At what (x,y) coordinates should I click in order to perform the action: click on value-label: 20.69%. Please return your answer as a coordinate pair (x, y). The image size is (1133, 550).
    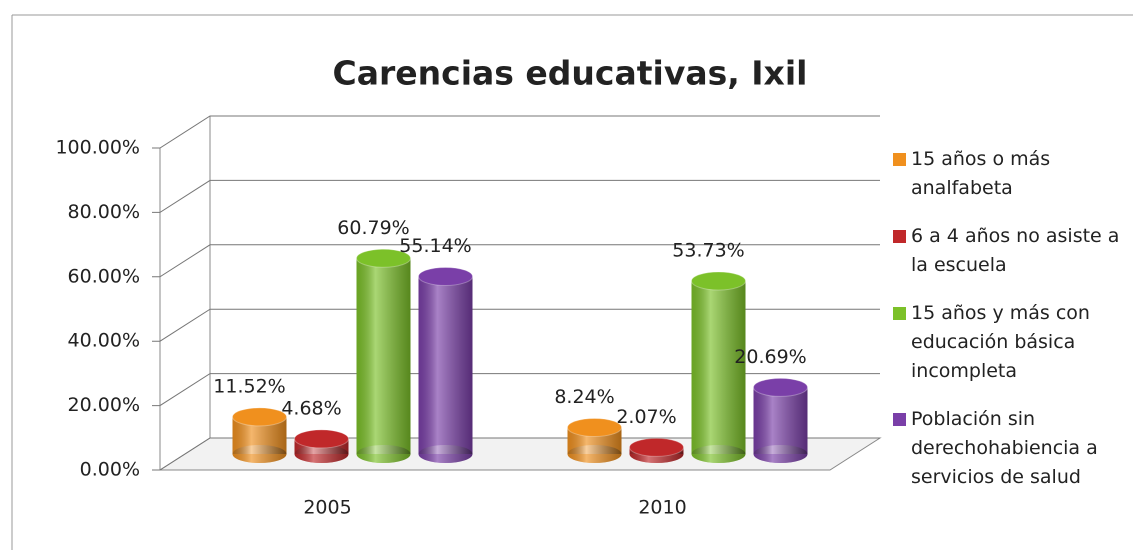
    Looking at the image, I should click on (770, 357).